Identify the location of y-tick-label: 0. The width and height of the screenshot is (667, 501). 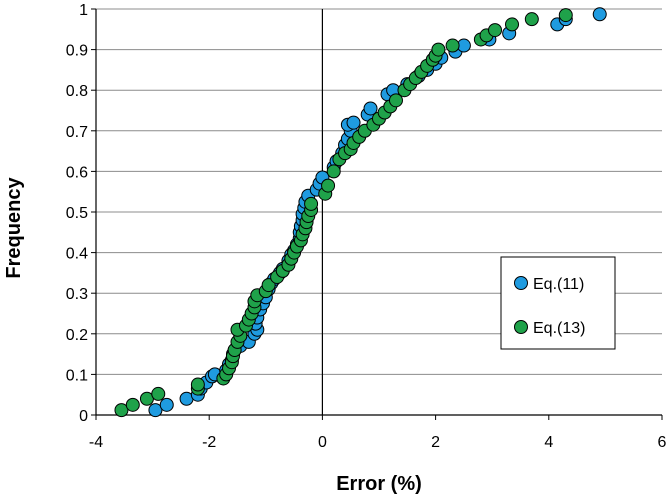
(83, 416).